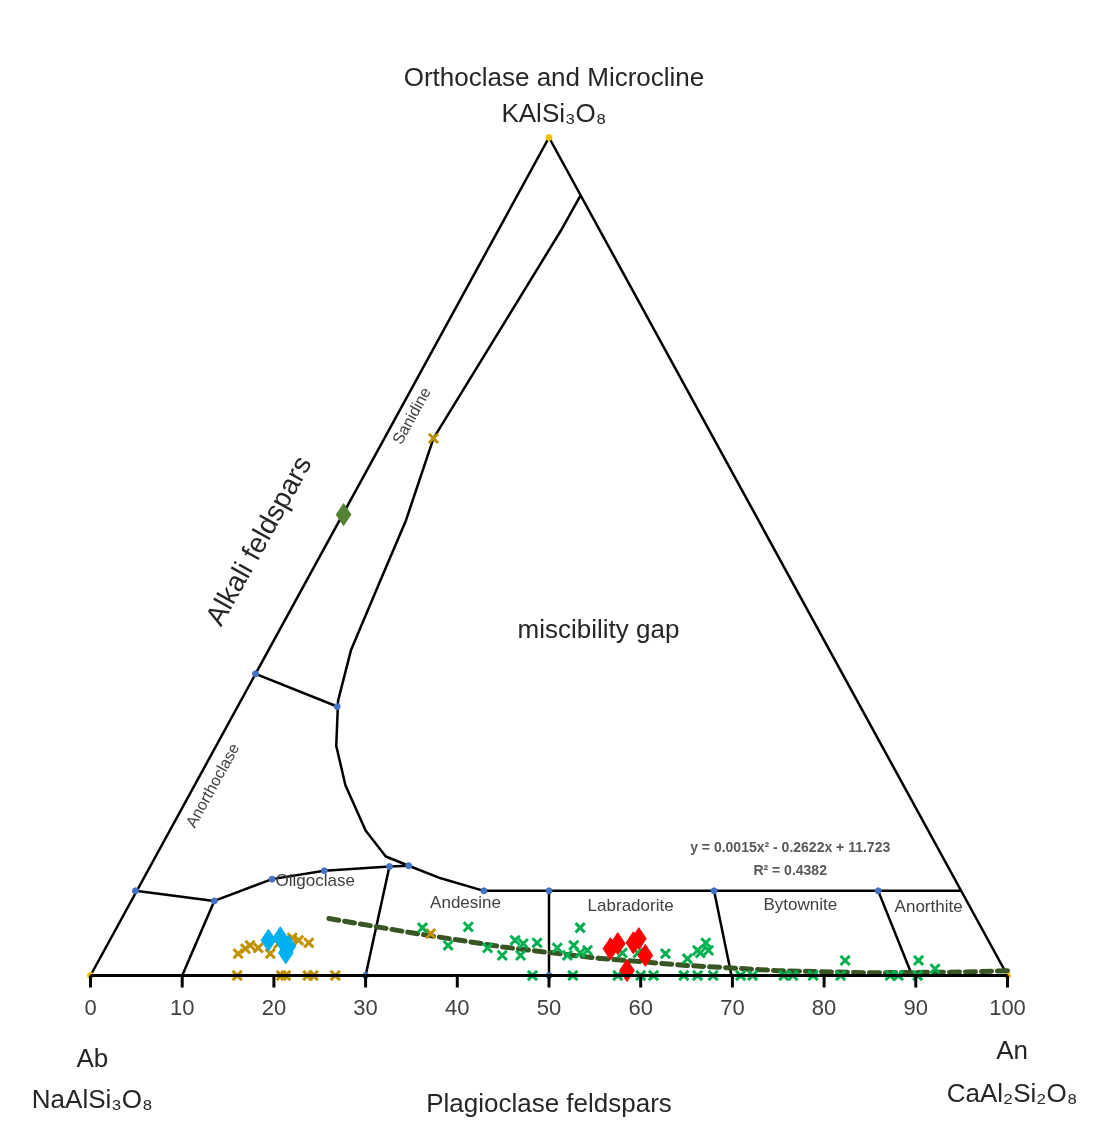 The width and height of the screenshot is (1107, 1128). I want to click on annotation: Bytownite, so click(800, 904).